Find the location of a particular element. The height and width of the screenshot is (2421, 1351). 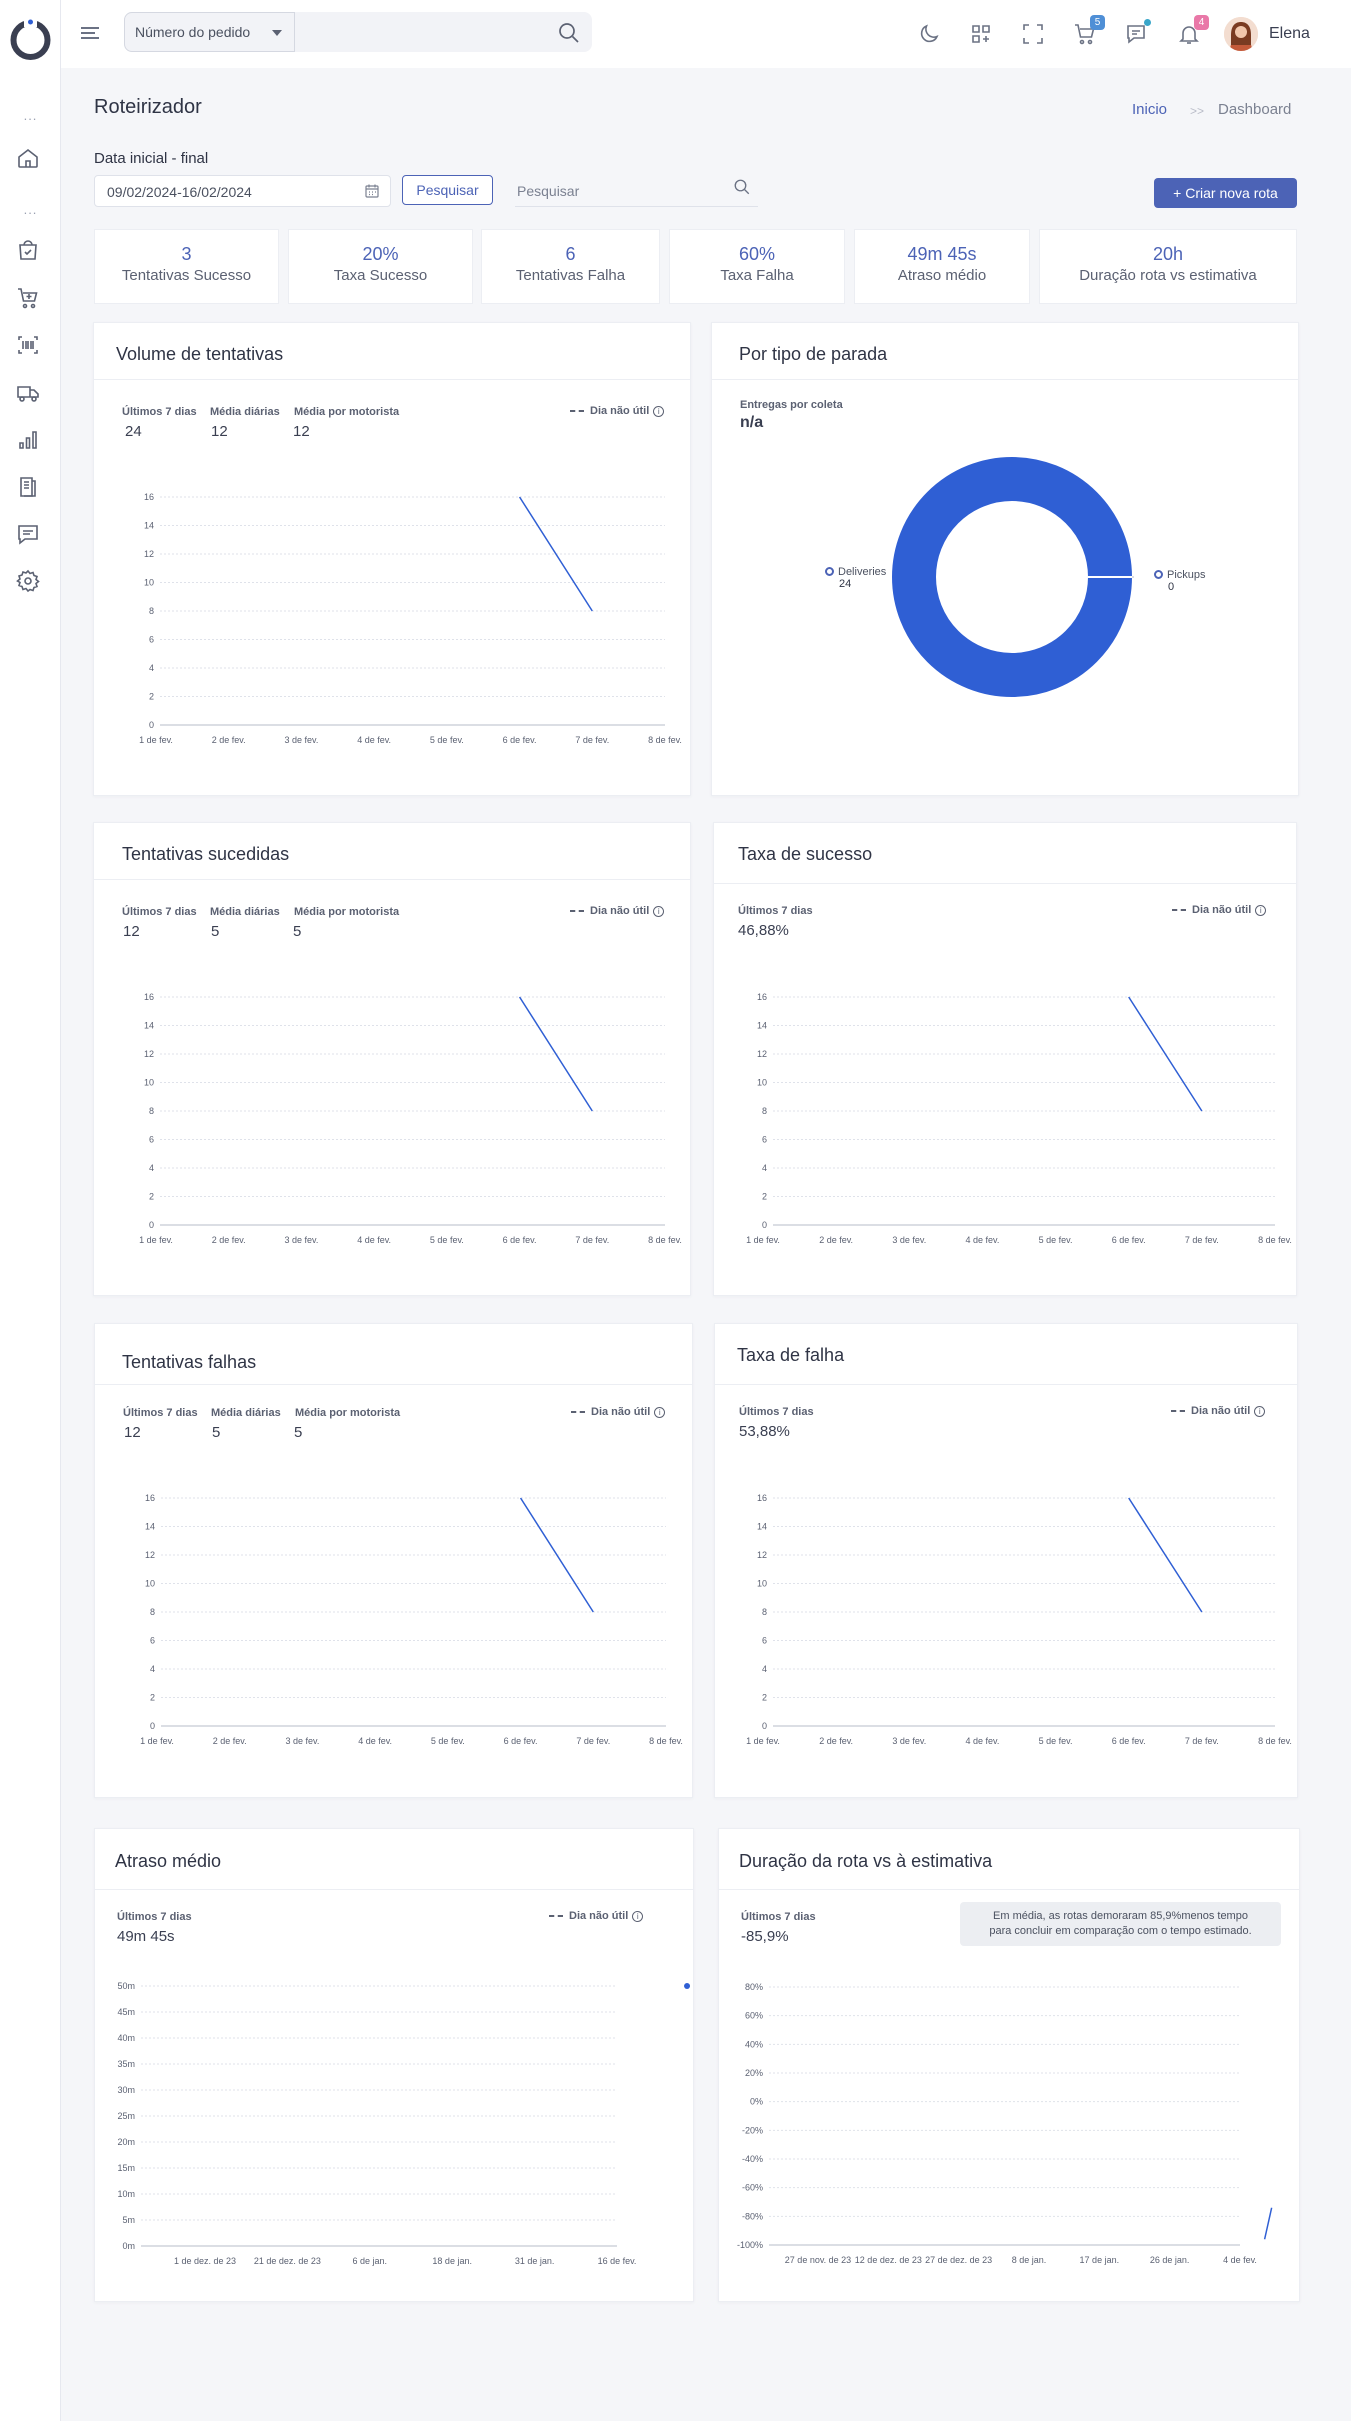

sidebar-item-reports is located at coordinates (28, 440).